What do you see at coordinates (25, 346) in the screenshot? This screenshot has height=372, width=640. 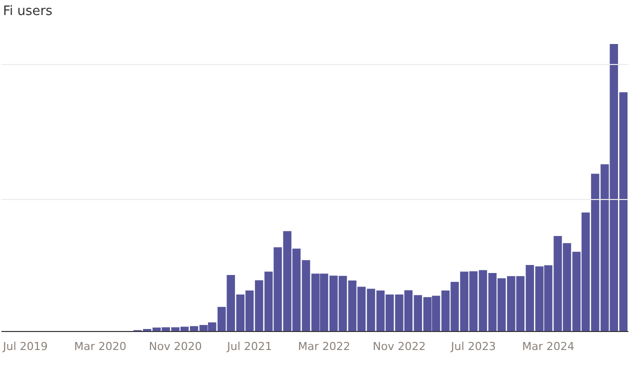 I see `x-tick-label: Jul 2019` at bounding box center [25, 346].